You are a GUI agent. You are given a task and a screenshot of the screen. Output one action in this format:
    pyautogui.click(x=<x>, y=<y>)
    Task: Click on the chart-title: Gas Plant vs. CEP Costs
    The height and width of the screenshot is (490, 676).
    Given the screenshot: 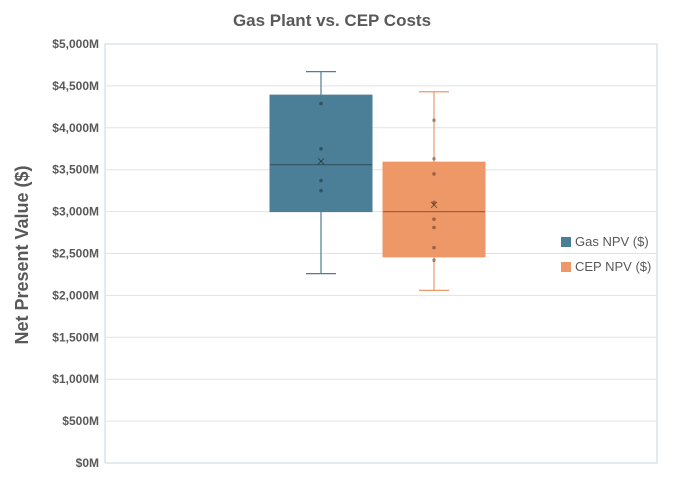 What is the action you would take?
    pyautogui.click(x=332, y=20)
    